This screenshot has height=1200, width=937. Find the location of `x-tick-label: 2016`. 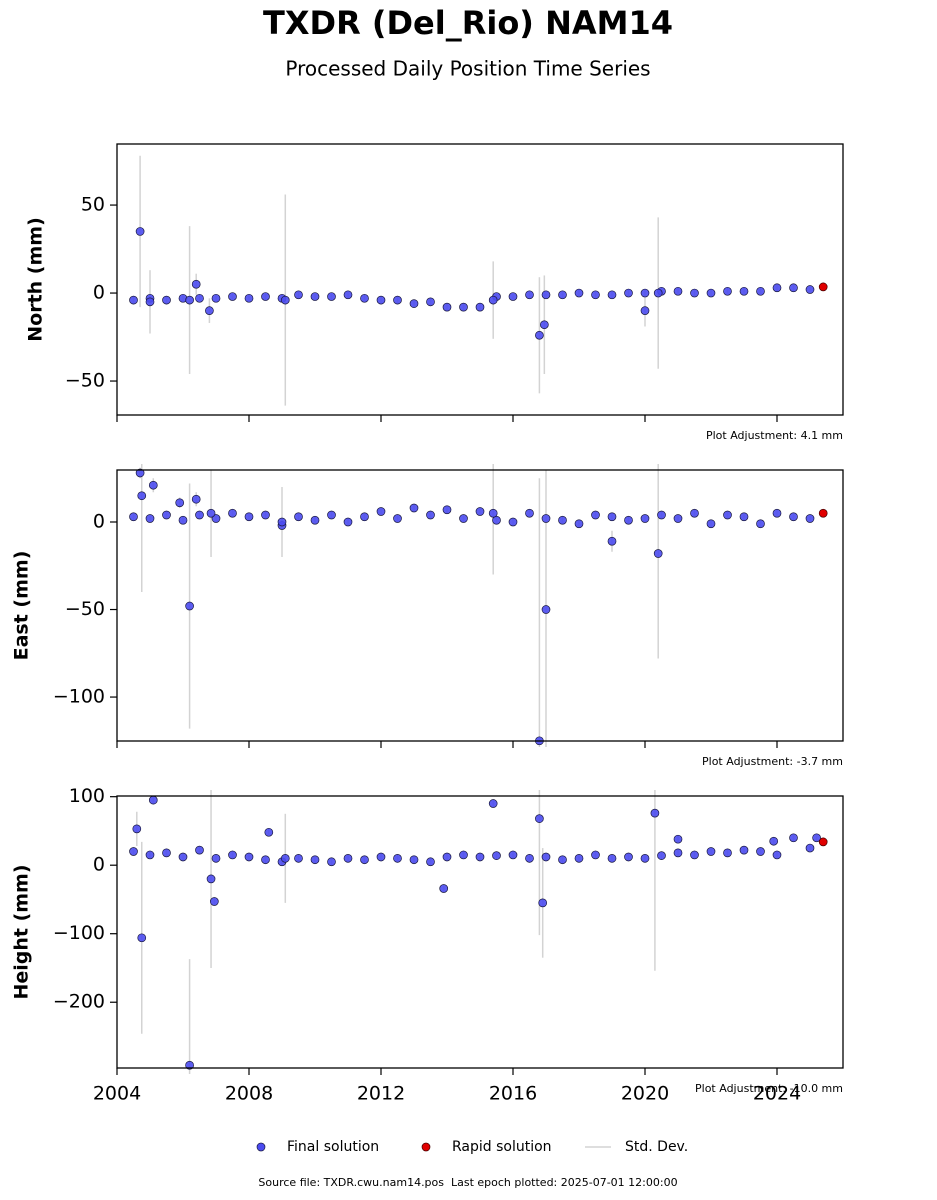

x-tick-label: 2016 is located at coordinates (513, 1094).